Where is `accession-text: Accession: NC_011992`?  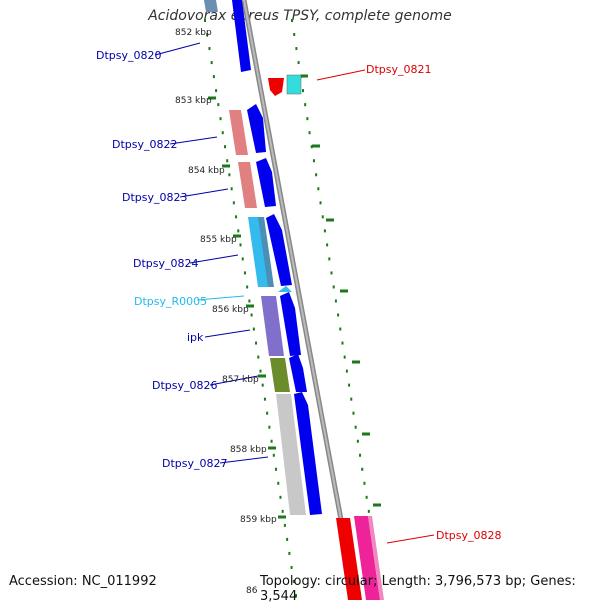 accession-text: Accession: NC_011992 is located at coordinates (83, 581).